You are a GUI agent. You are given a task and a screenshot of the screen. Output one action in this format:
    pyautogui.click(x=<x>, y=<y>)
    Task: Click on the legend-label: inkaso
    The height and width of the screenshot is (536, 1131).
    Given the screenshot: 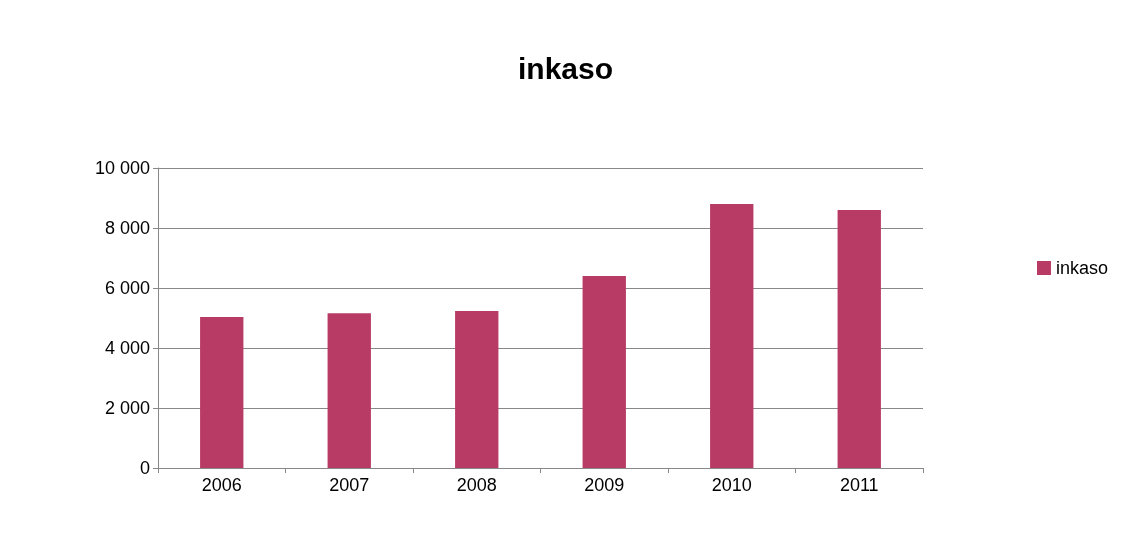 What is the action you would take?
    pyautogui.click(x=1081, y=268)
    